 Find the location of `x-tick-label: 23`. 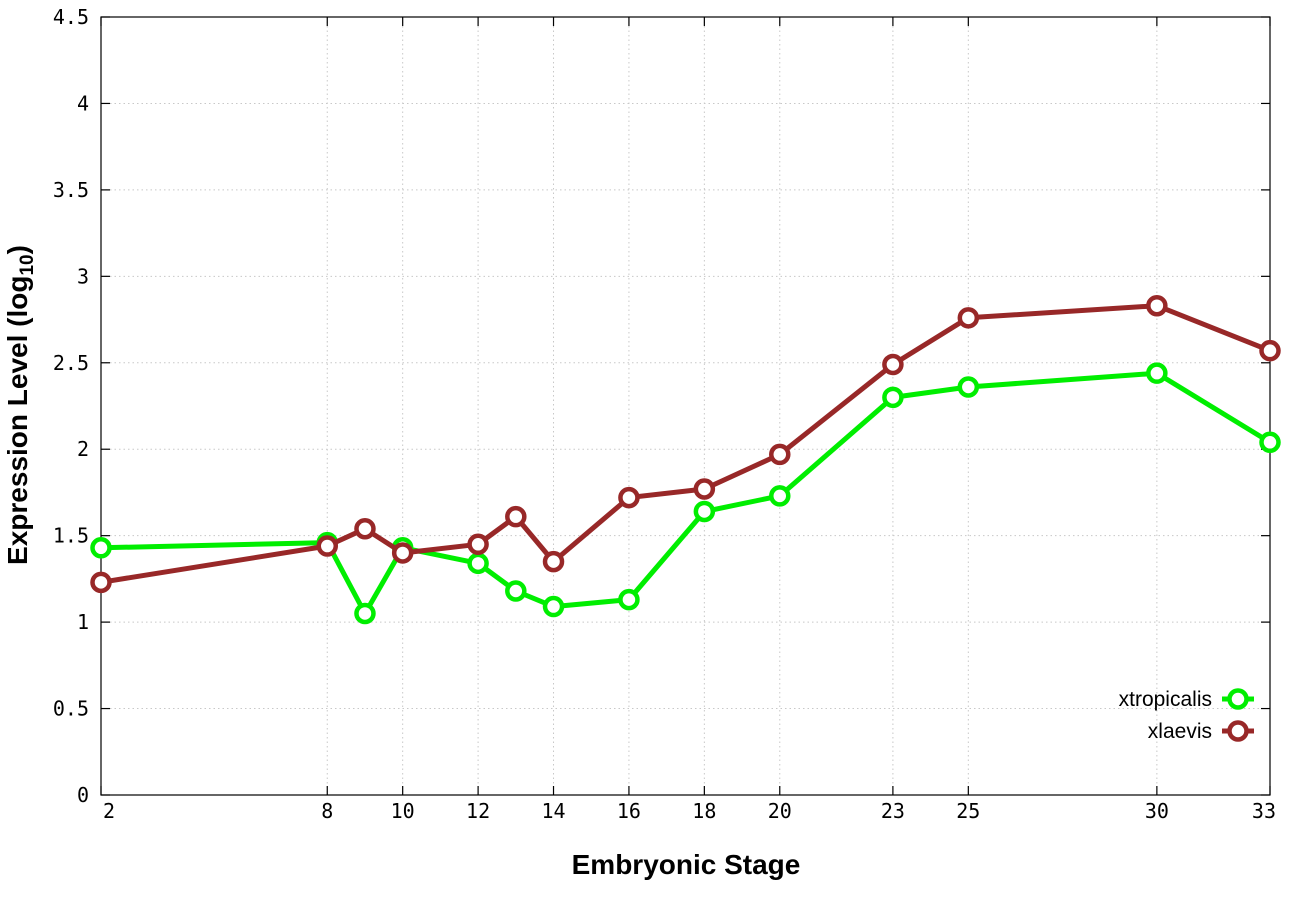

x-tick-label: 23 is located at coordinates (893, 811).